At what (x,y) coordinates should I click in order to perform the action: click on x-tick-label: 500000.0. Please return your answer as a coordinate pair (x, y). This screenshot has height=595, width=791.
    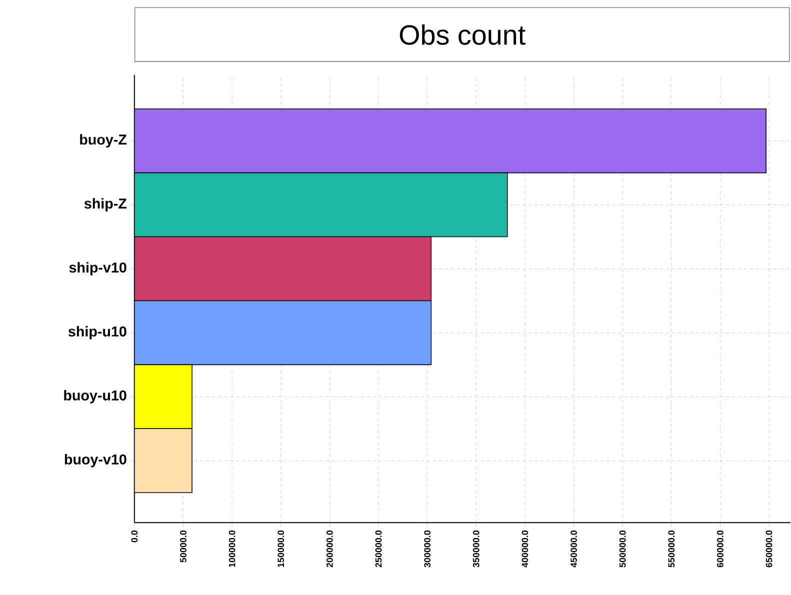
    Looking at the image, I should click on (622, 549).